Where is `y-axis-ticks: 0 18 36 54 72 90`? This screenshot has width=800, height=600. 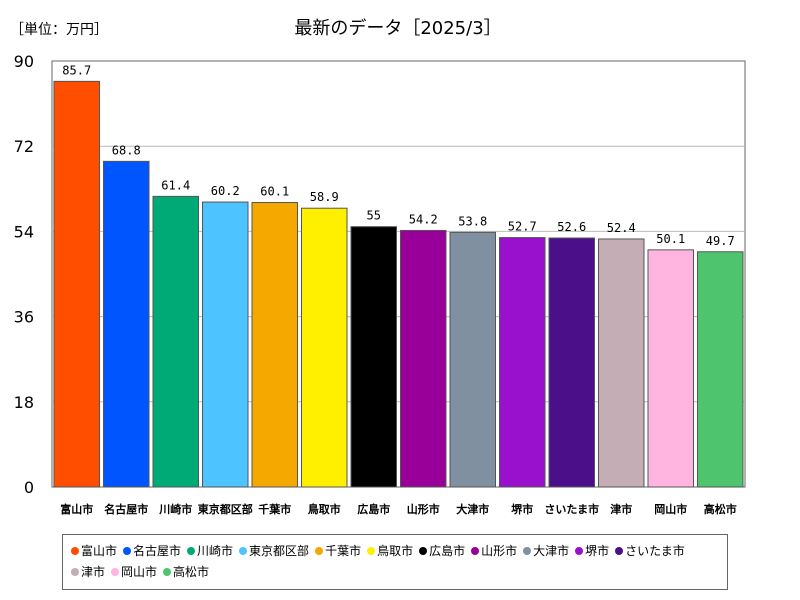 y-axis-ticks: 0 18 36 54 72 90 is located at coordinates (24, 274).